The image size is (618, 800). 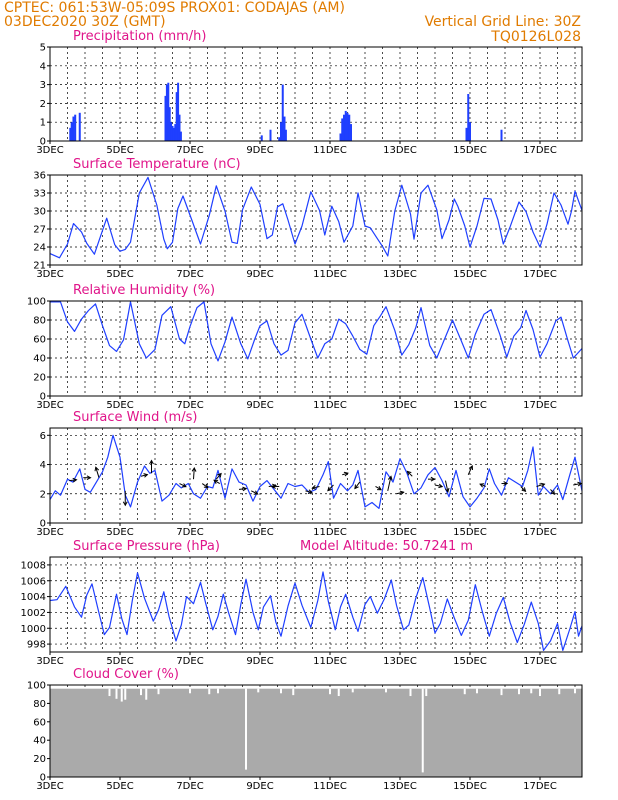 What do you see at coordinates (39, 176) in the screenshot?
I see `y-tick-label: 36` at bounding box center [39, 176].